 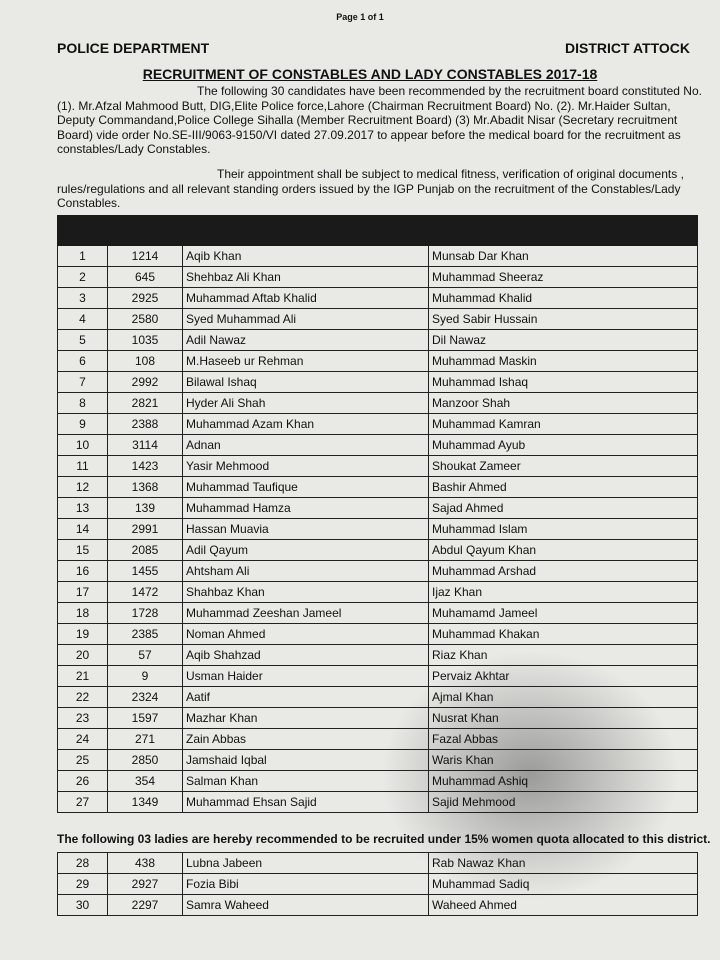 What do you see at coordinates (145, 884) in the screenshot?
I see `roll-no-cell: 2927` at bounding box center [145, 884].